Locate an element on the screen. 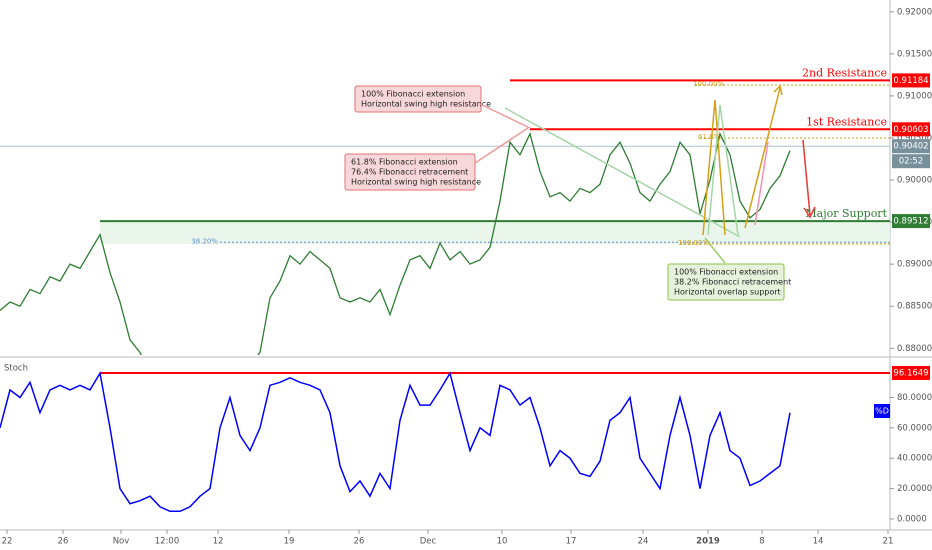 Image resolution: width=932 pixels, height=550 pixels. trend-line is located at coordinates (622, 172).